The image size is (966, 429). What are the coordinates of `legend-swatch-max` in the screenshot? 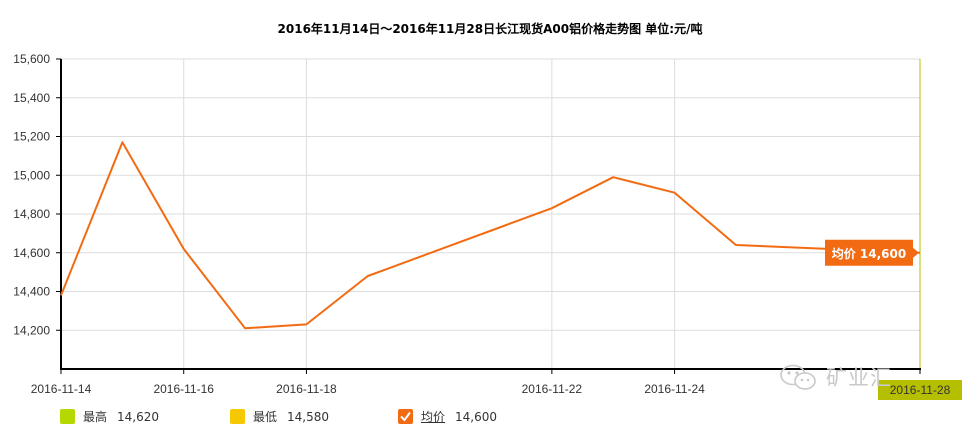 It's located at (67, 416).